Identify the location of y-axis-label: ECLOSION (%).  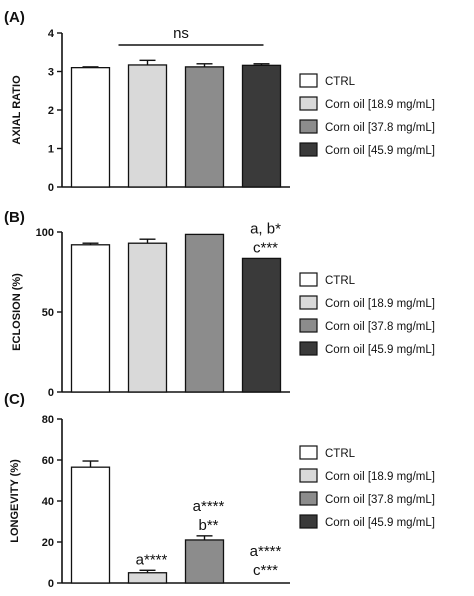
(17, 312).